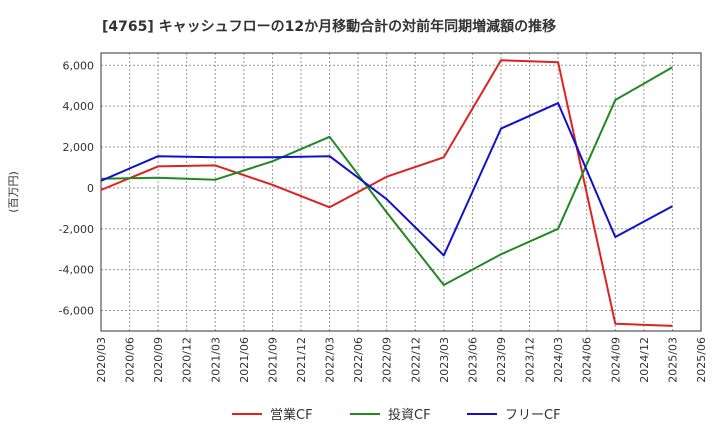  What do you see at coordinates (644, 360) in the screenshot?
I see `x-tick-label: 2024/12` at bounding box center [644, 360].